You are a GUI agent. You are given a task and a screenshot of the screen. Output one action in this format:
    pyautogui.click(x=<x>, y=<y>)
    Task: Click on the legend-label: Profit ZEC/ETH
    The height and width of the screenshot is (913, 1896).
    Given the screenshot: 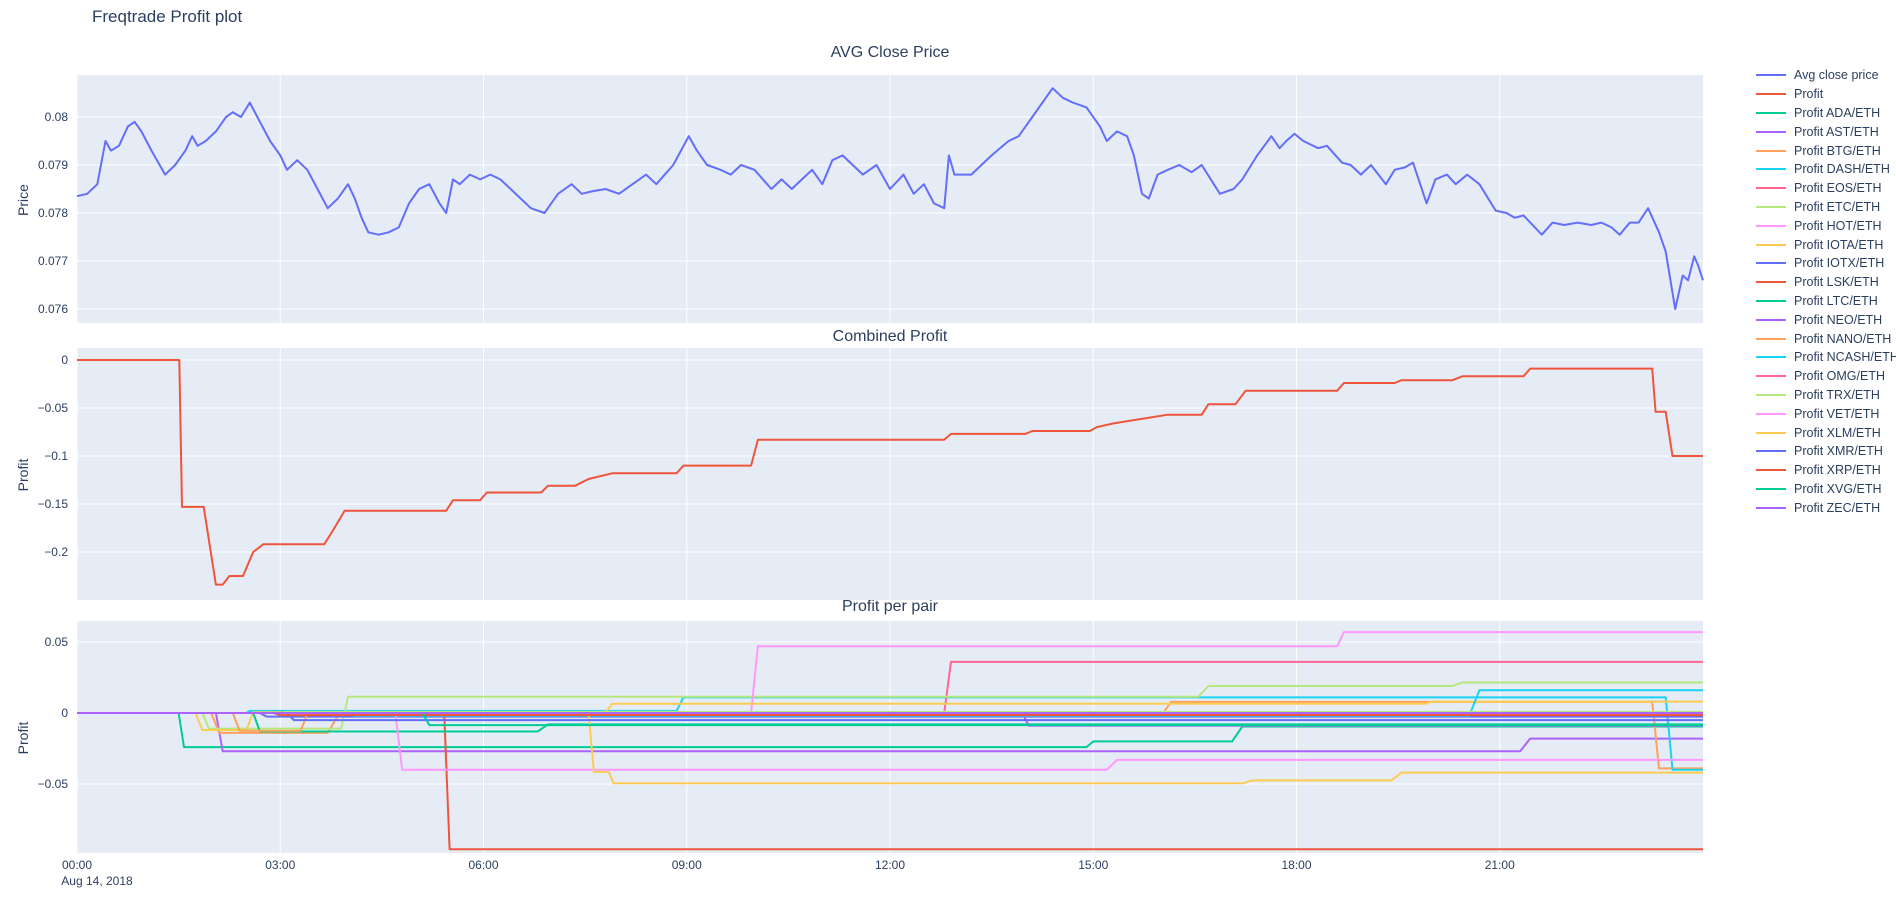 What is the action you would take?
    pyautogui.click(x=1837, y=507)
    